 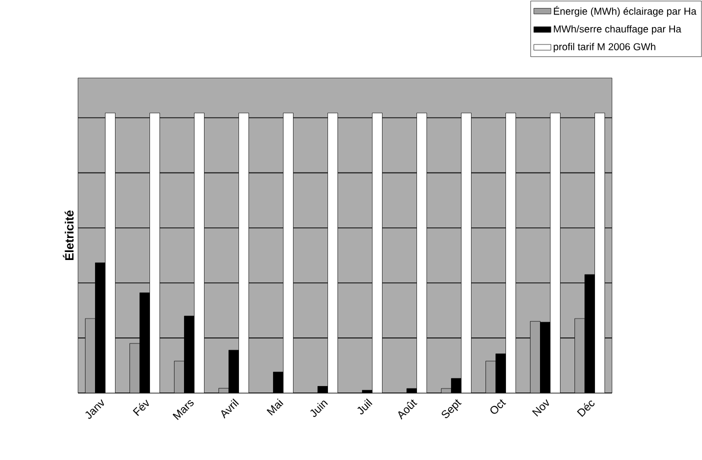 What do you see at coordinates (605, 47) in the screenshot?
I see `legend-label: profil tarif M 2006 GWh` at bounding box center [605, 47].